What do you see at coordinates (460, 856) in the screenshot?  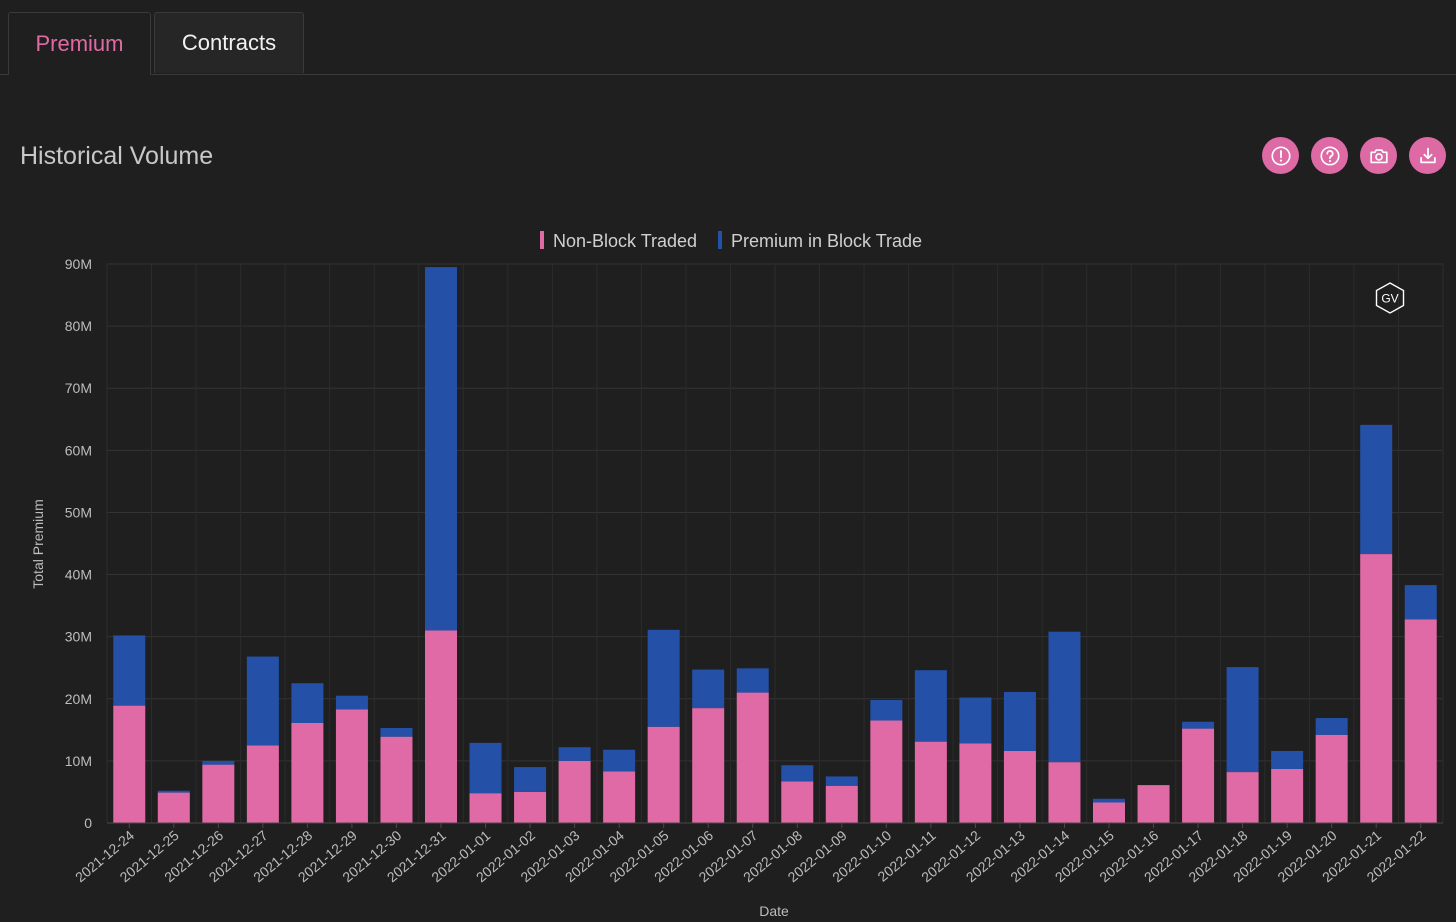 I see `x-tick-label: 2022-01-01` at bounding box center [460, 856].